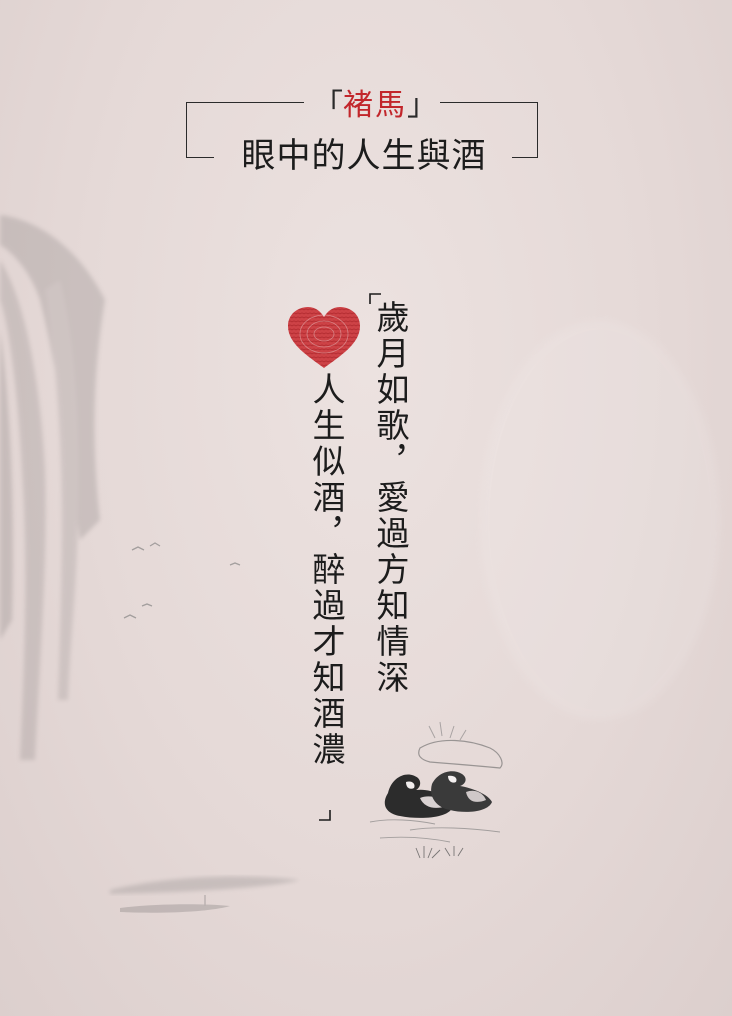  What do you see at coordinates (186, 130) in the screenshot?
I see `header-frame-left-vertical` at bounding box center [186, 130].